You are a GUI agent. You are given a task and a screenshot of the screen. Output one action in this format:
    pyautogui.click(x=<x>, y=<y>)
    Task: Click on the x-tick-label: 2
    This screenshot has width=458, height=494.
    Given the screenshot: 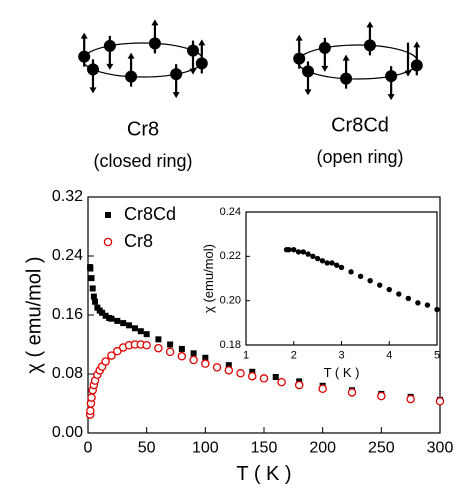 What is the action you would take?
    pyautogui.click(x=294, y=355)
    